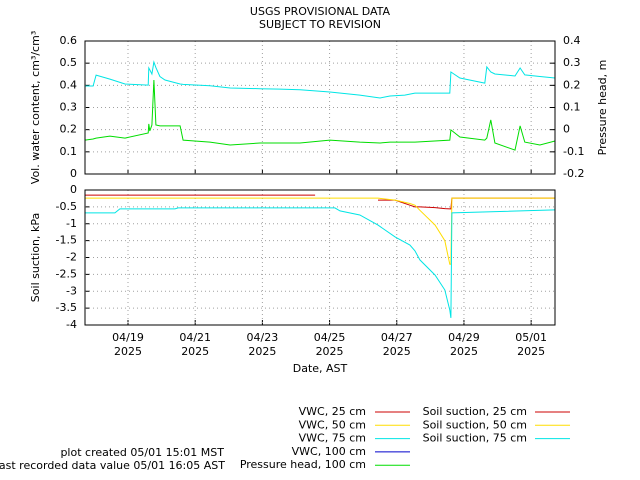  I want to click on y-tick-label: 0.3, so click(69, 107).